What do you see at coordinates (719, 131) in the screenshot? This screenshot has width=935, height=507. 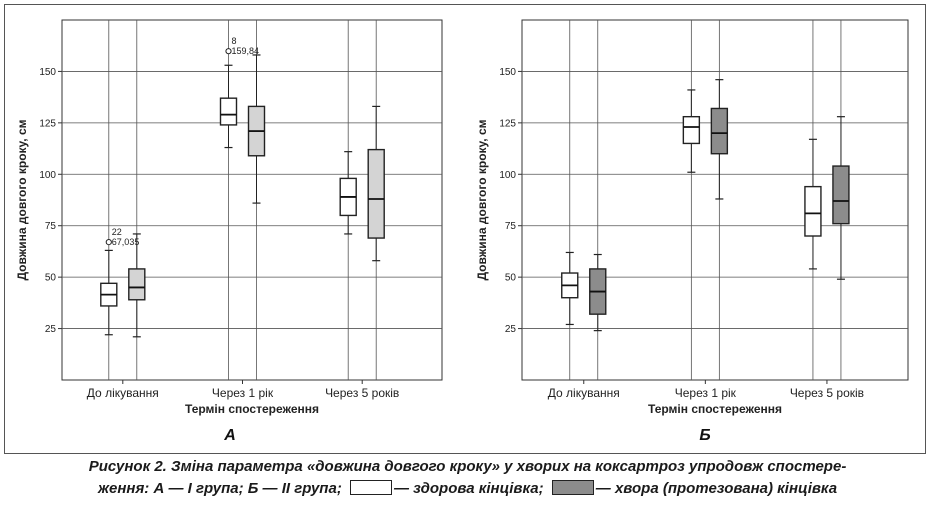 I see `panel-2-box-s2-c2` at bounding box center [719, 131].